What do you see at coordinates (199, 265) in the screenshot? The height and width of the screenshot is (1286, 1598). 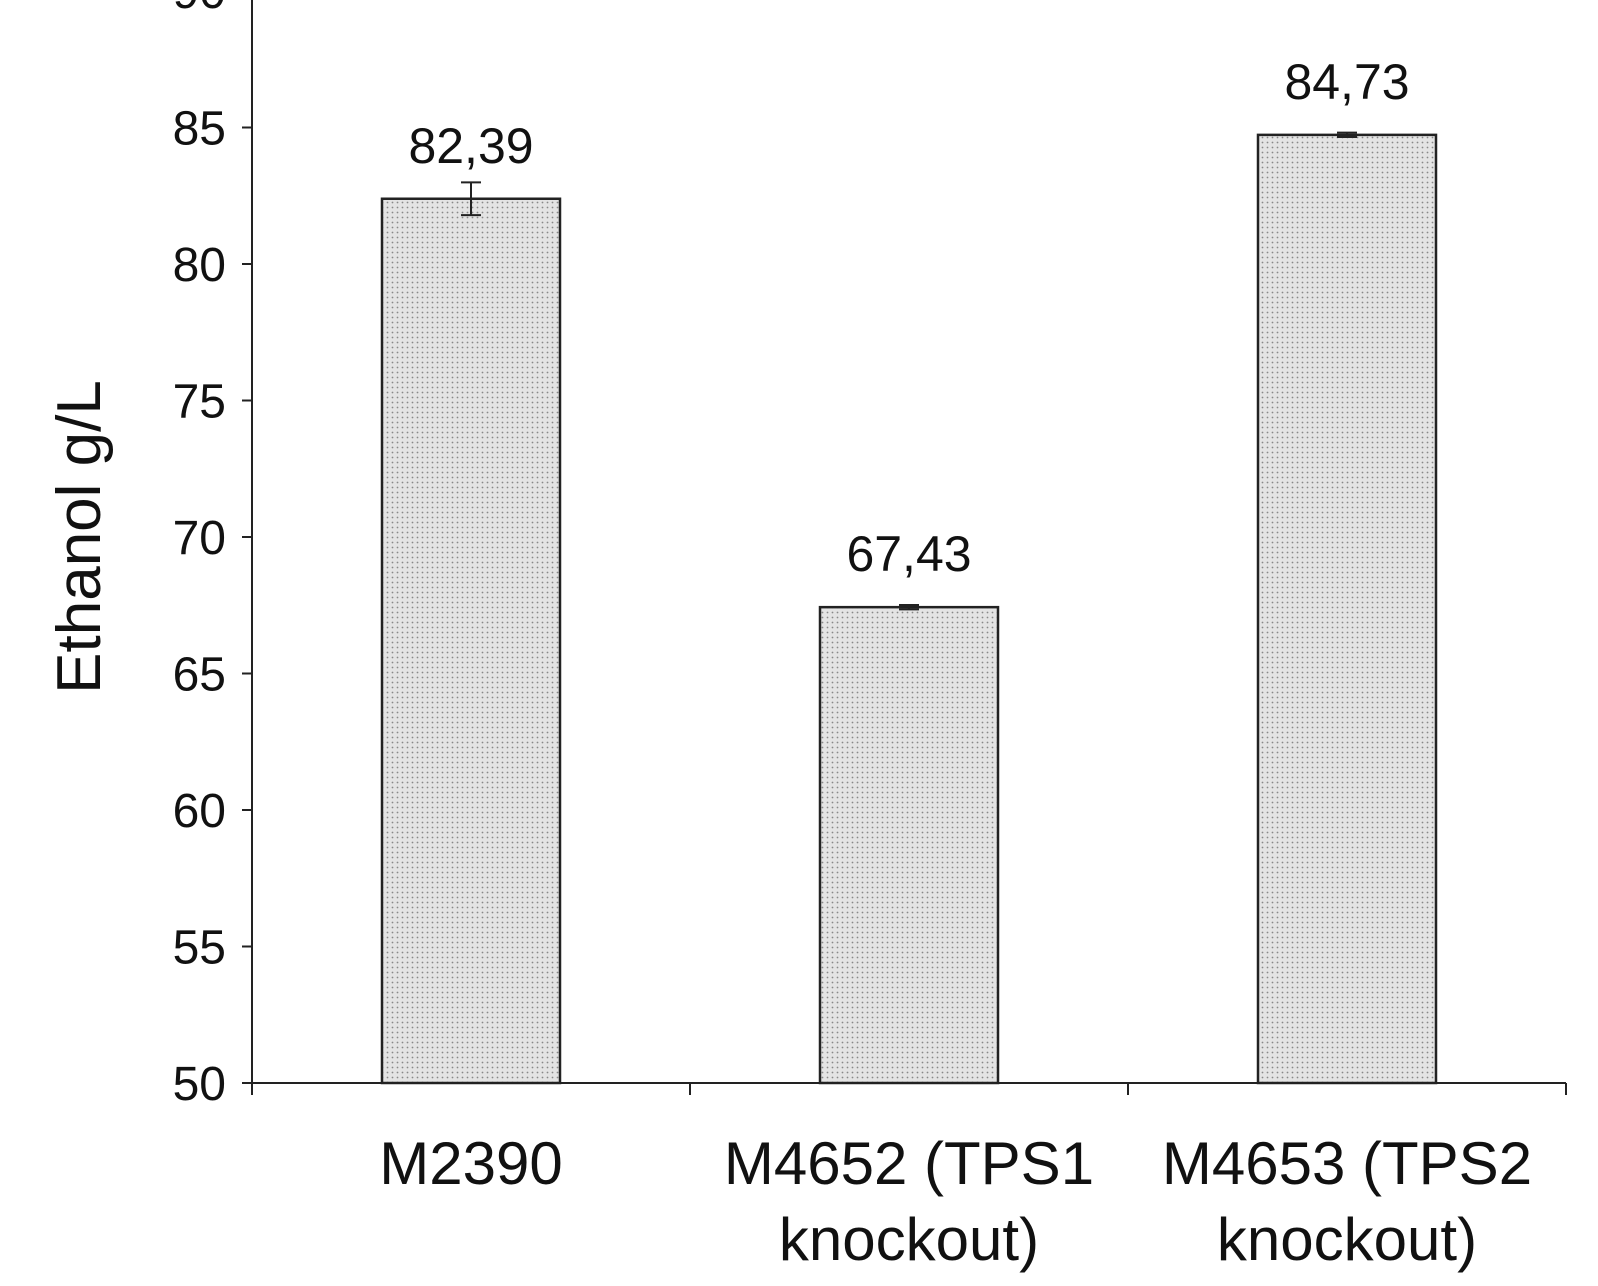 I see `y-tick-label: 80` at bounding box center [199, 265].